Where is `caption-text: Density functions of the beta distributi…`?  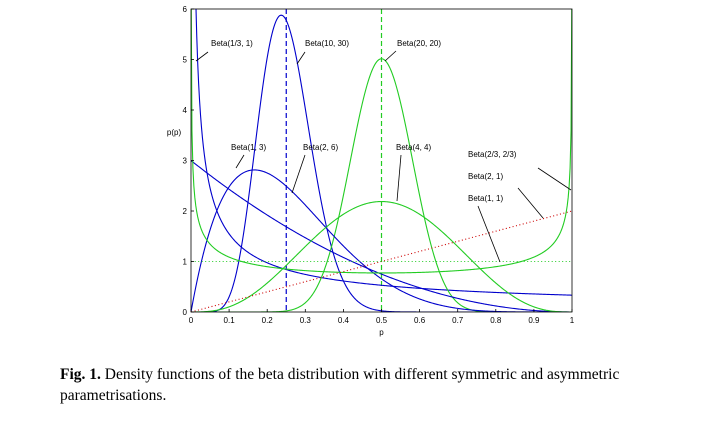
caption-text: Density functions of the beta distributi… is located at coordinates (340, 385).